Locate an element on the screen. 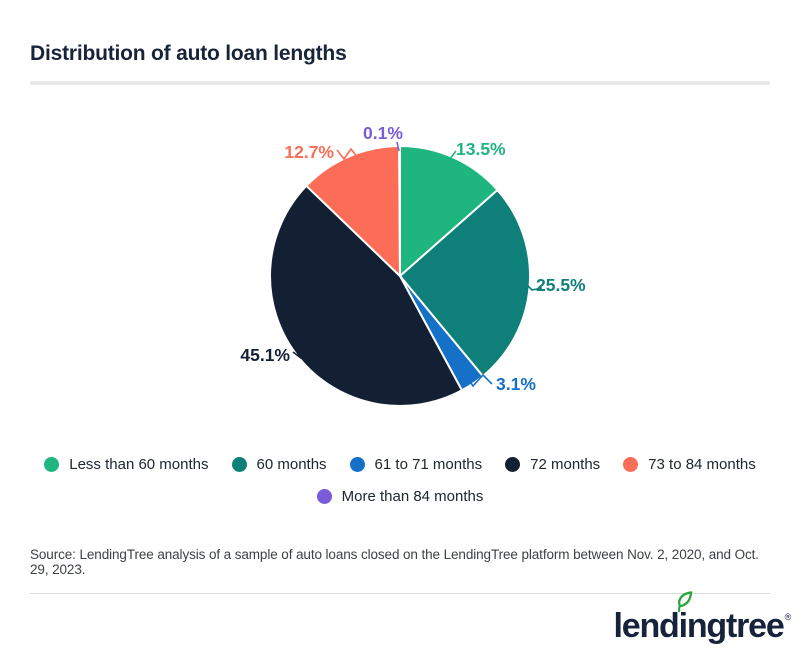  registered-mark: ® is located at coordinates (788, 617).